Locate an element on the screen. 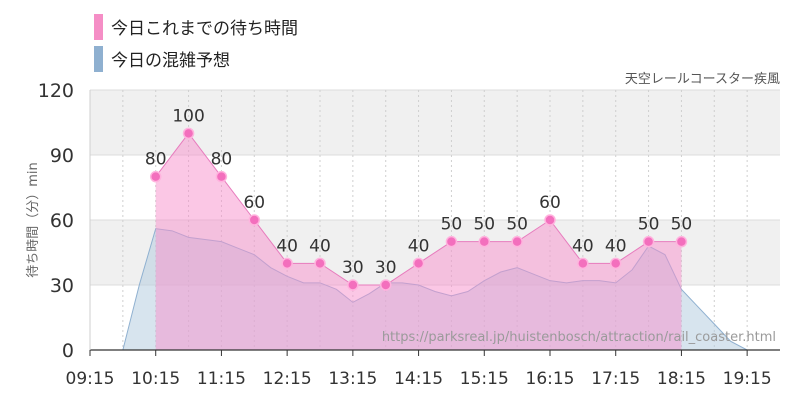 The image size is (800, 400). x-tick-label: 11:15 is located at coordinates (221, 379).